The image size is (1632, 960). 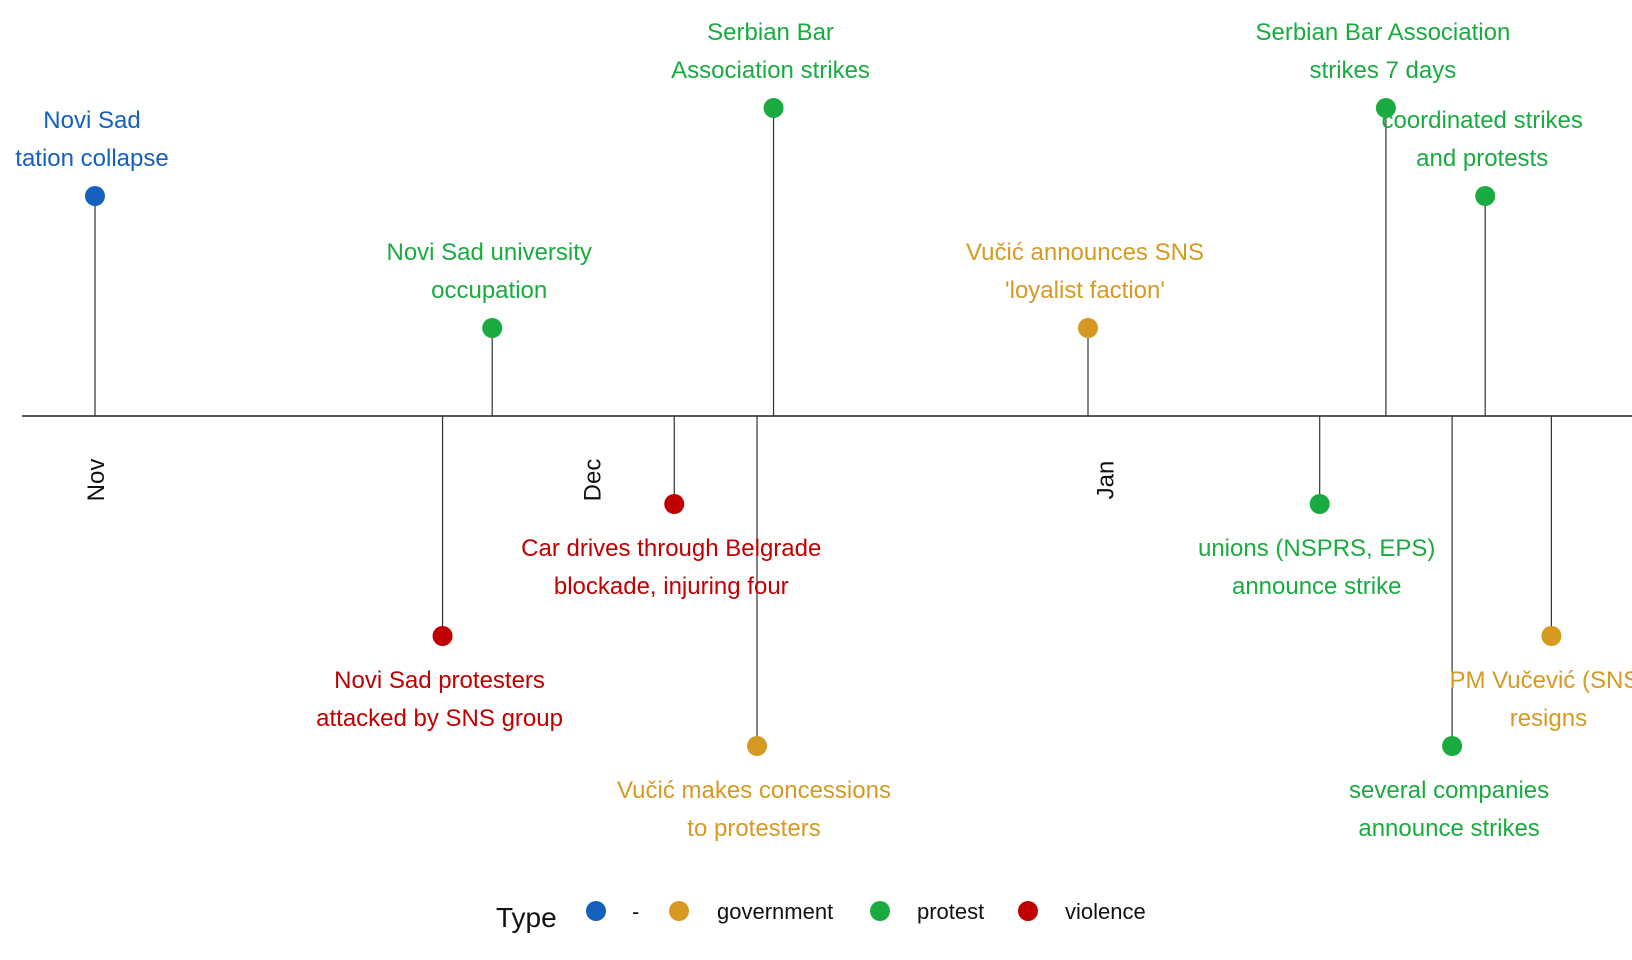 What do you see at coordinates (1548, 718) in the screenshot?
I see `event-label: resigns` at bounding box center [1548, 718].